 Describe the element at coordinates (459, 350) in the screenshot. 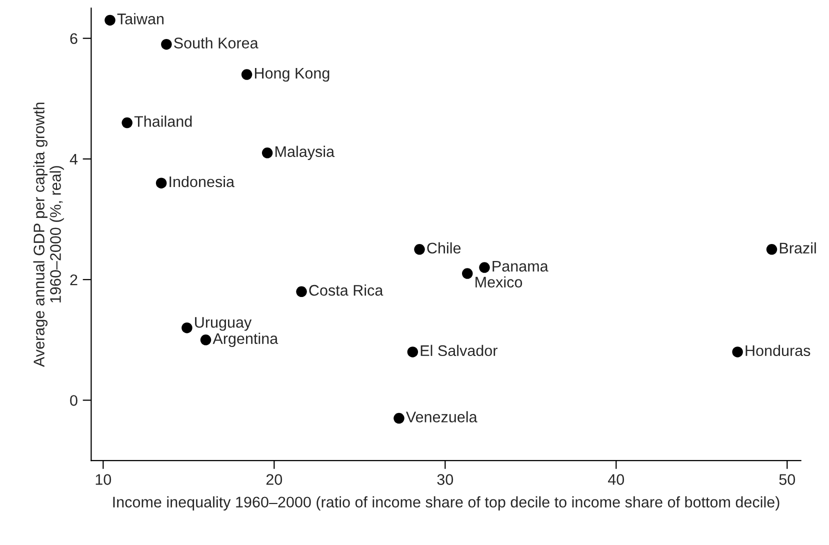

I see `annotation: El Salvador` at that location.